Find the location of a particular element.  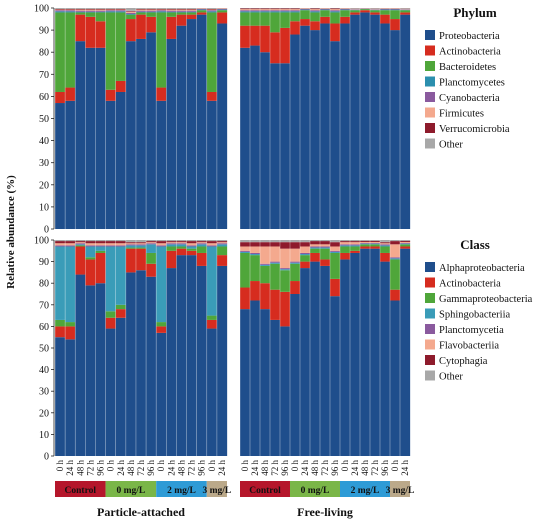

legend-label: Planctomycetes is located at coordinates (472, 83).